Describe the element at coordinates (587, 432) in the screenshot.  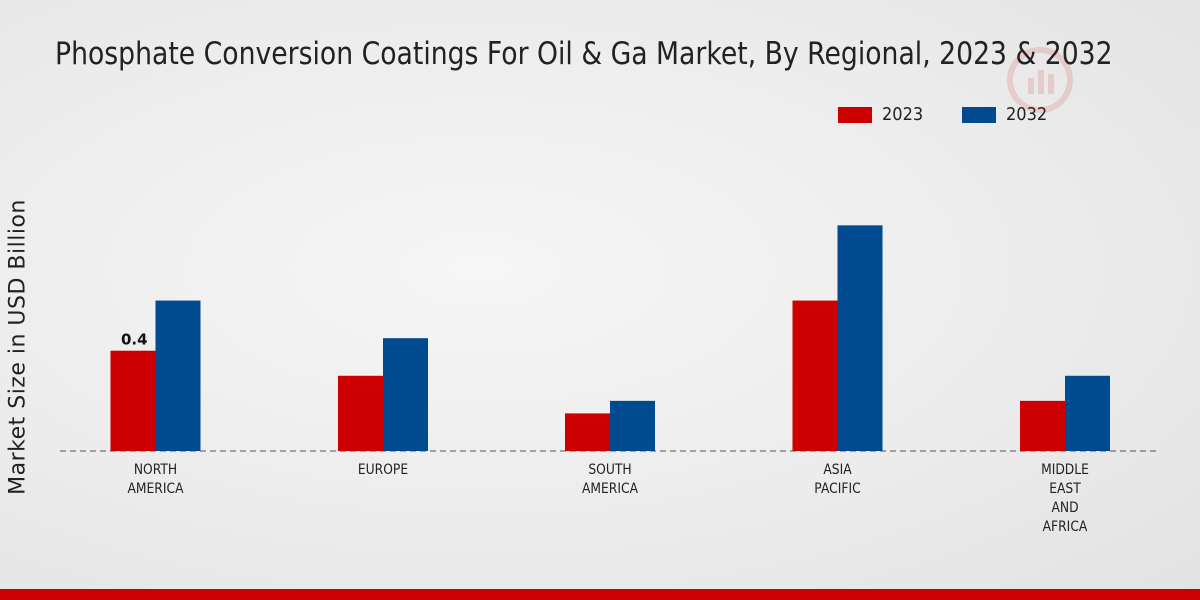
I see `bar-2023-south-america` at that location.